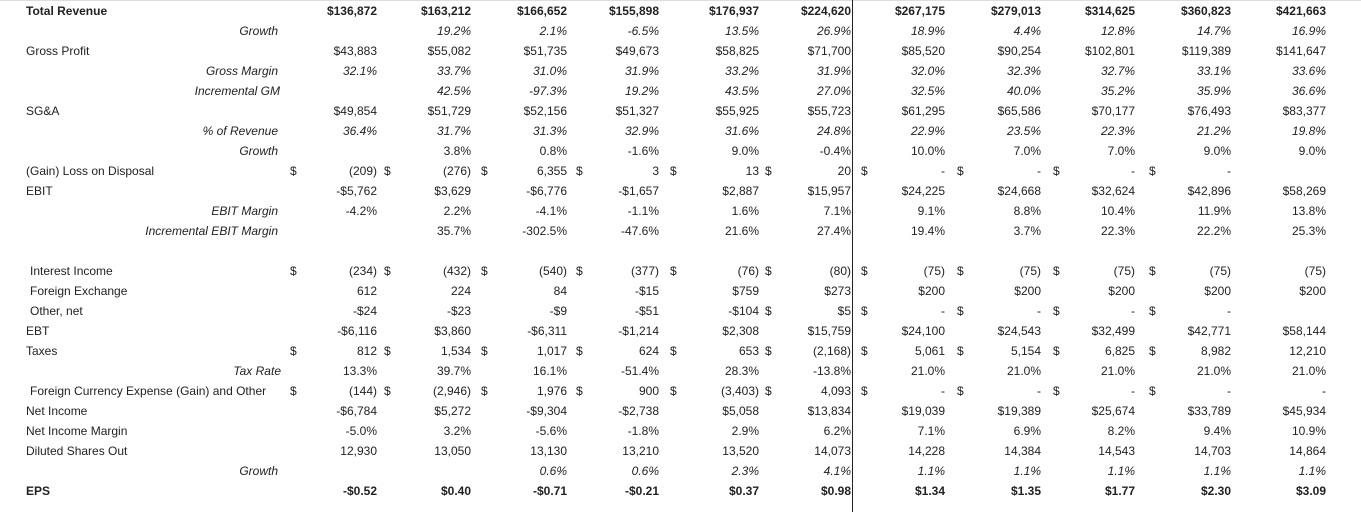 The width and height of the screenshot is (1361, 512). Describe the element at coordinates (544, 231) in the screenshot. I see `table-cell: -302.5%` at that location.